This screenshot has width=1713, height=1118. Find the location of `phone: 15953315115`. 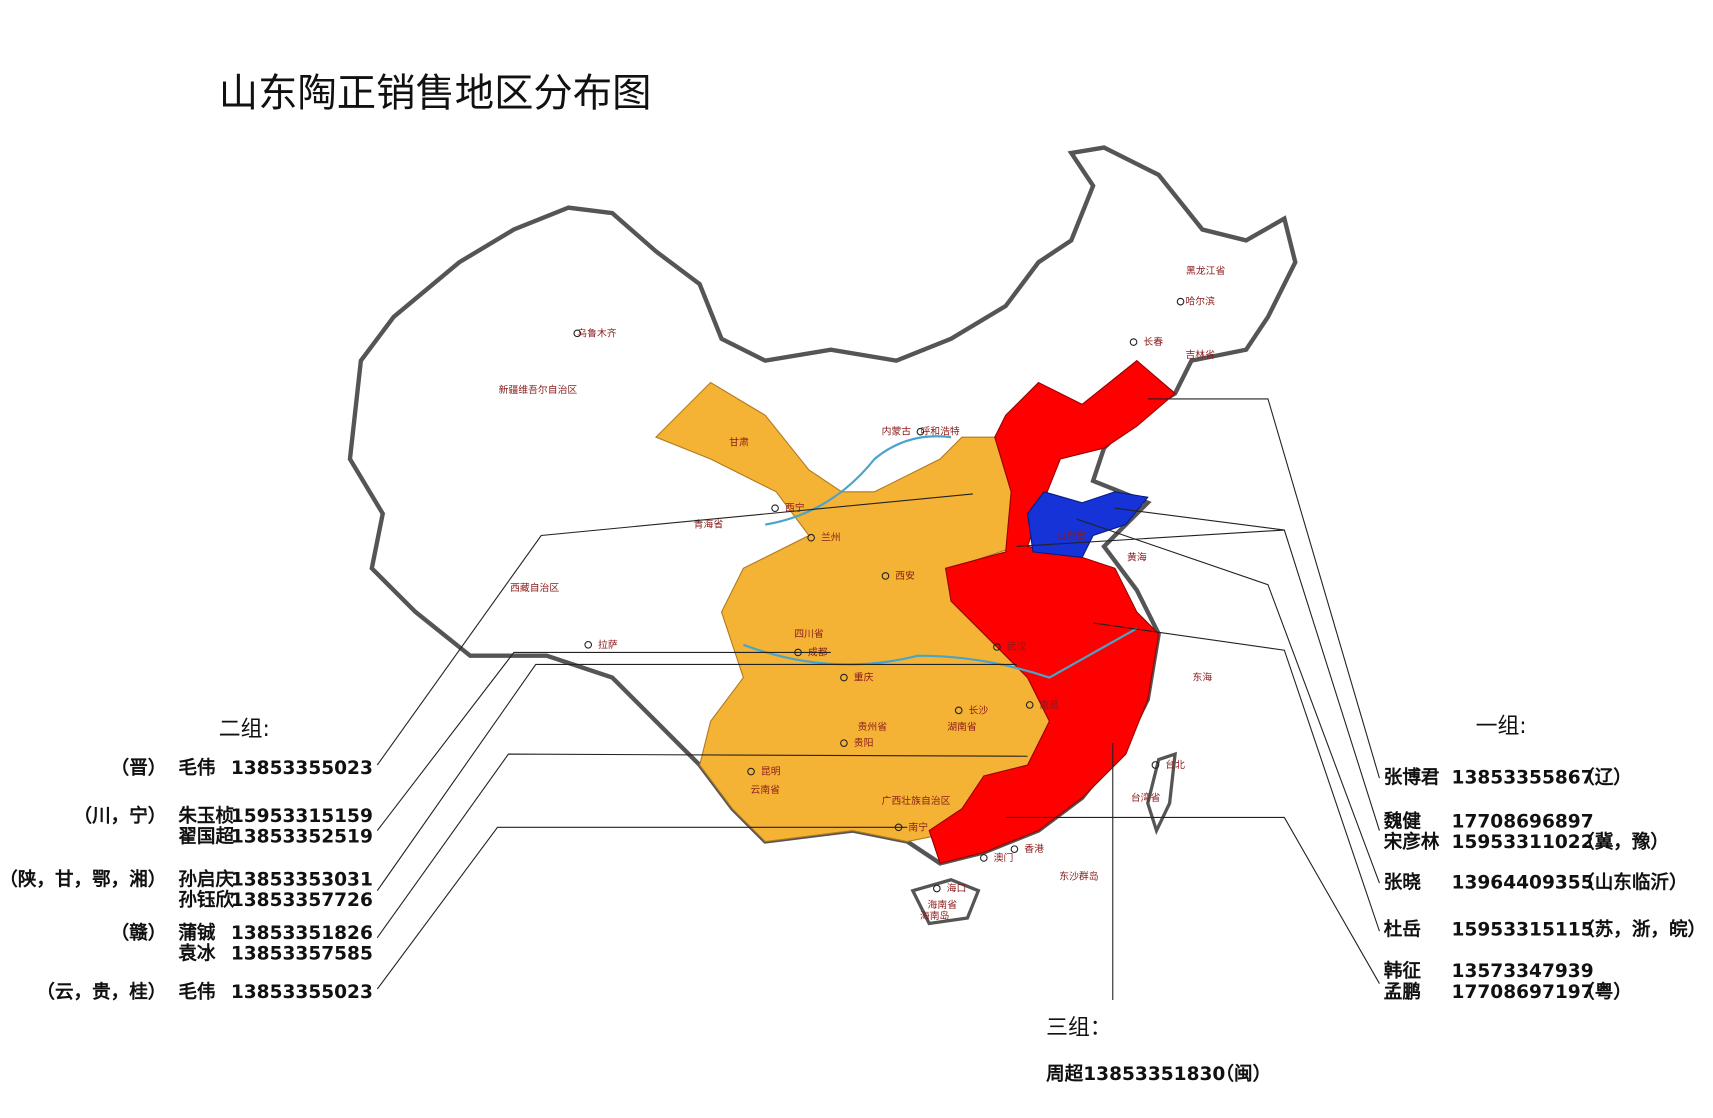

phone: 15953315115 is located at coordinates (1523, 930).